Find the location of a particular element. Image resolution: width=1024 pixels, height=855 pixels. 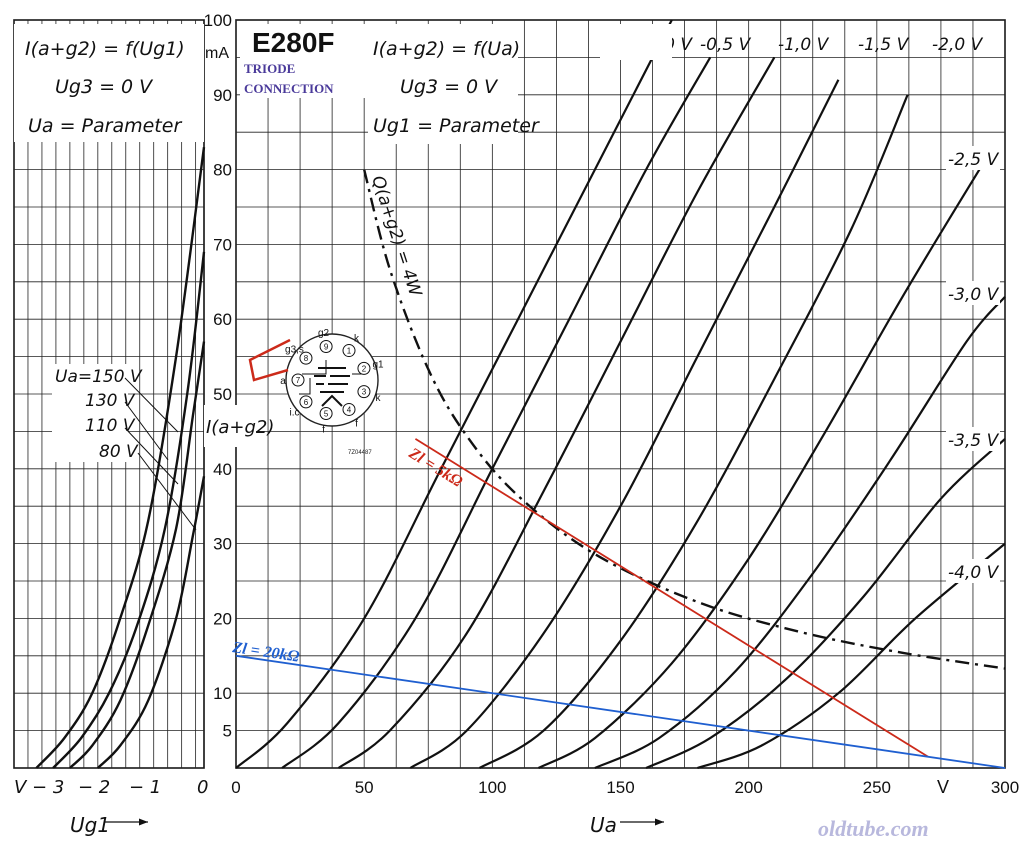

pin-number: 4 is located at coordinates (349, 409).